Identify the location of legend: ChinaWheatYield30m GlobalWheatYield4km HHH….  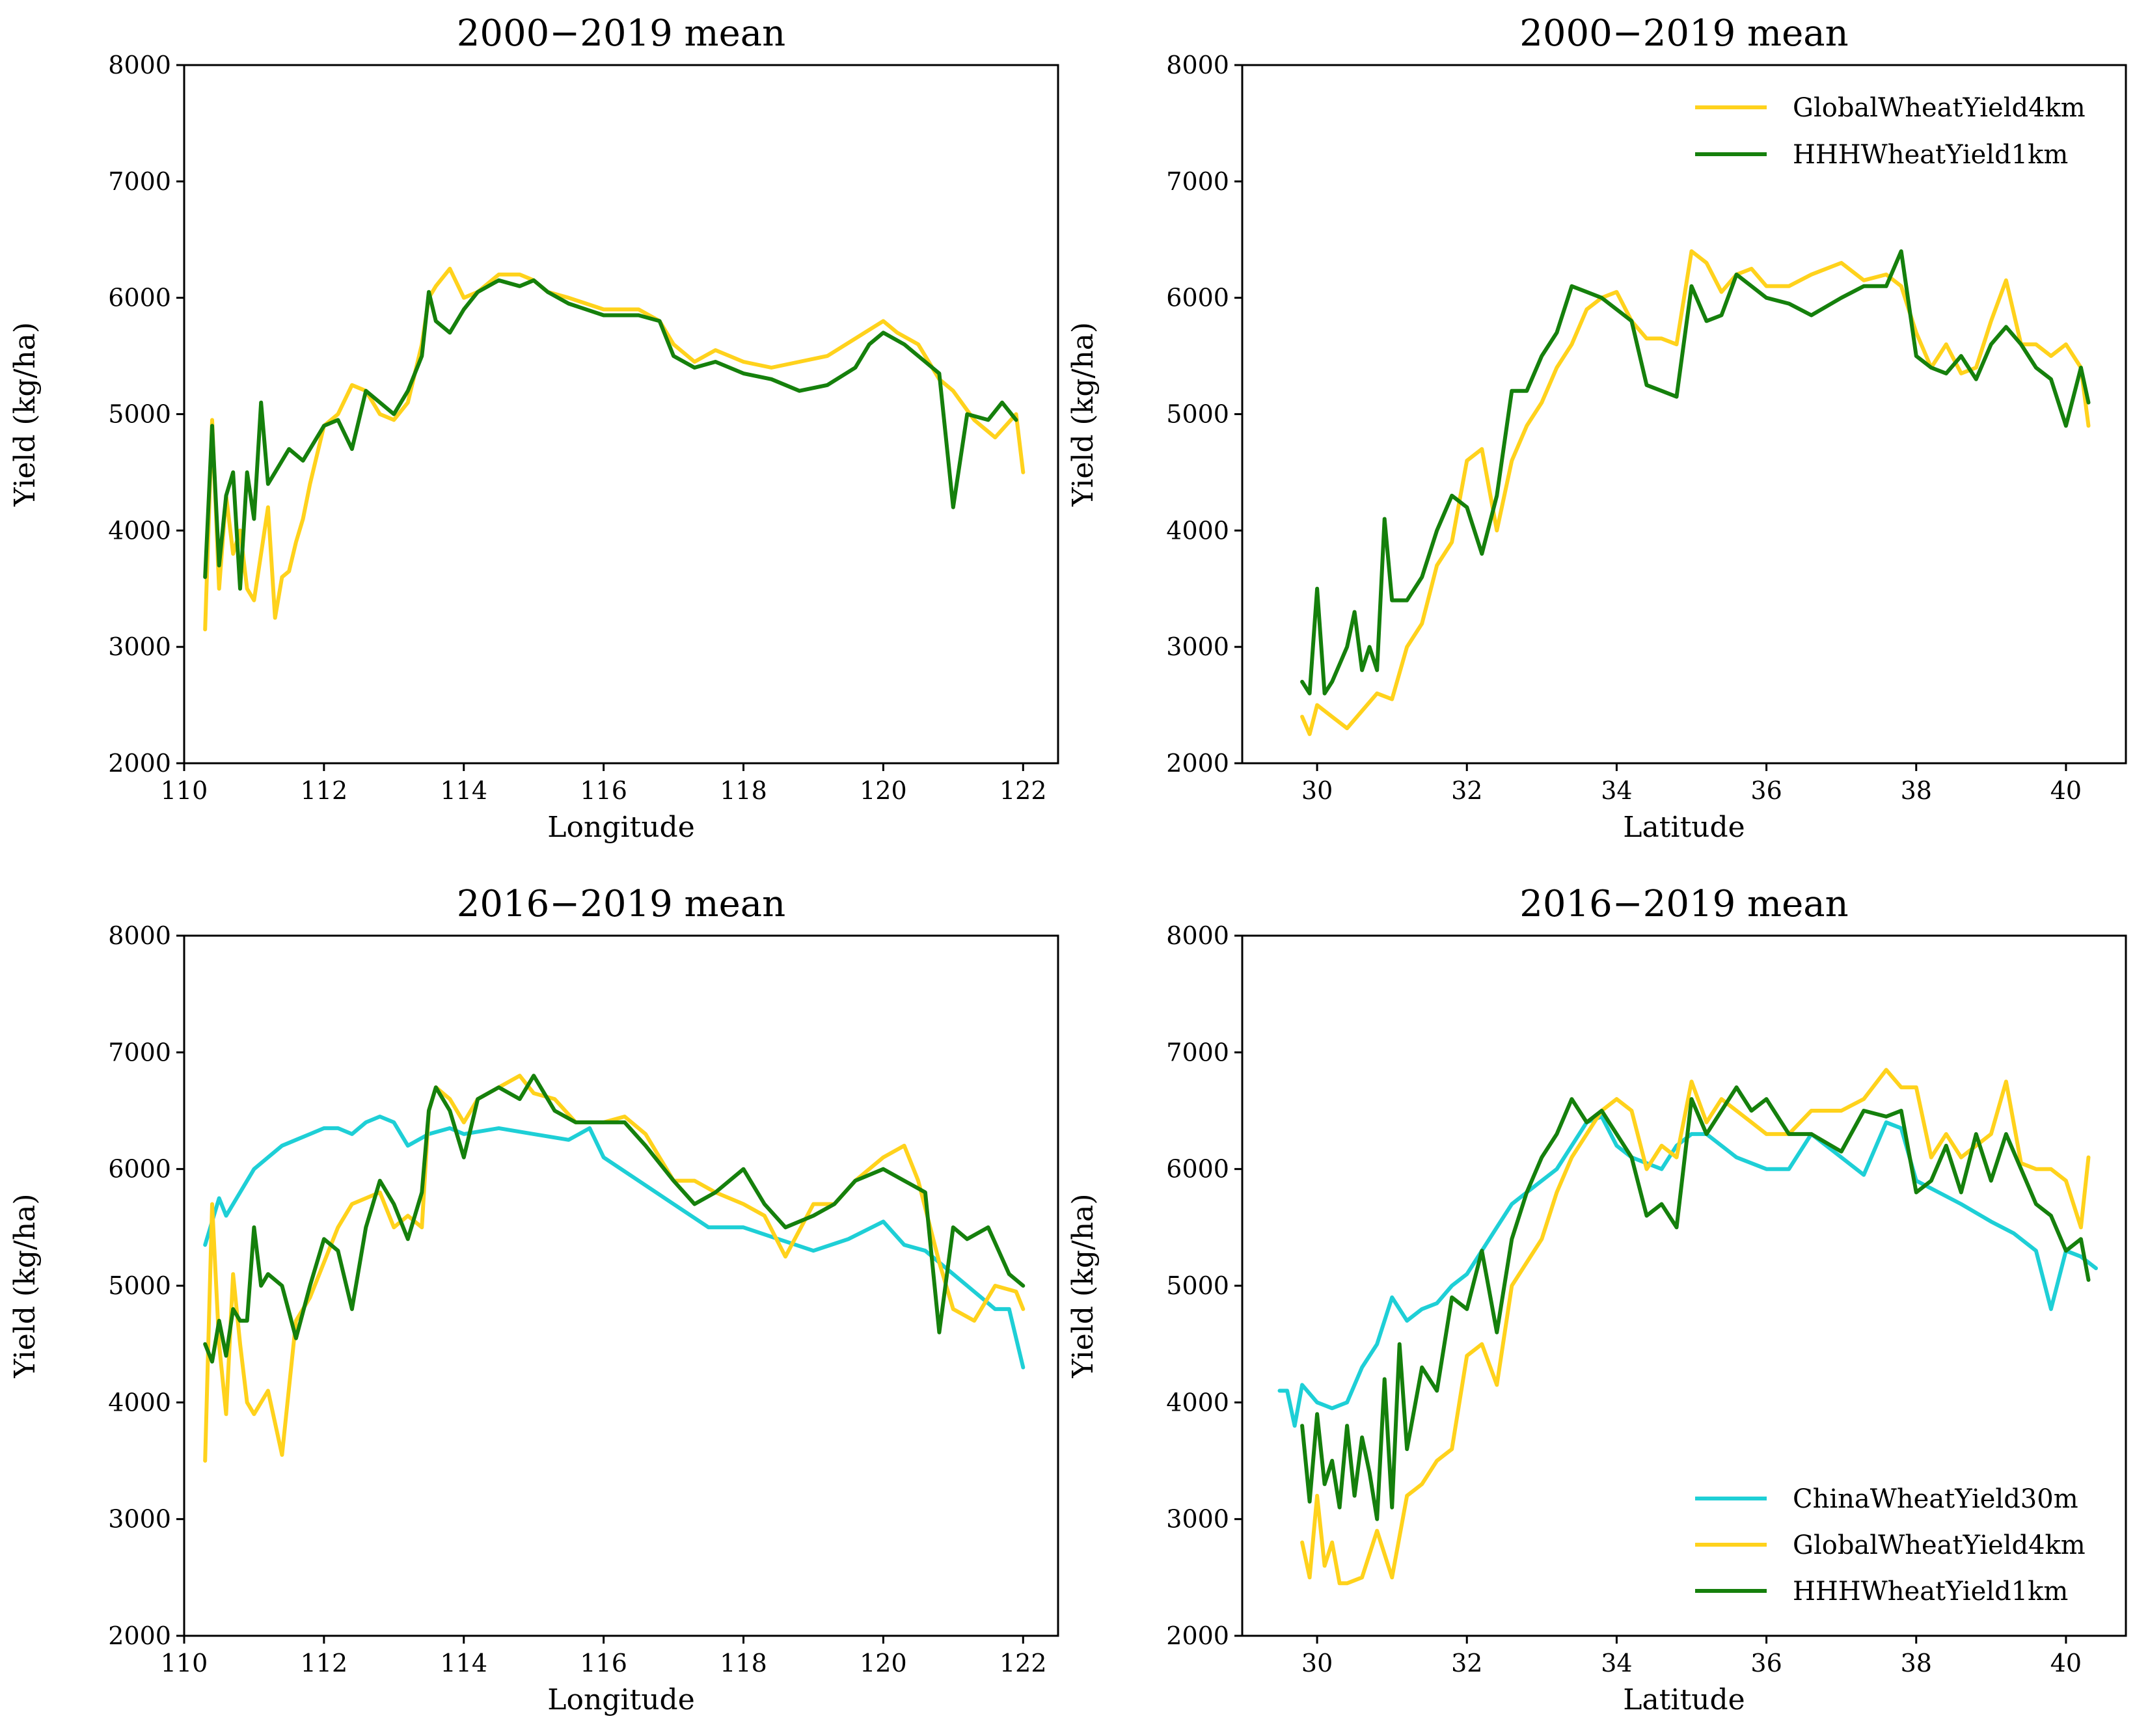
(1890, 1546).